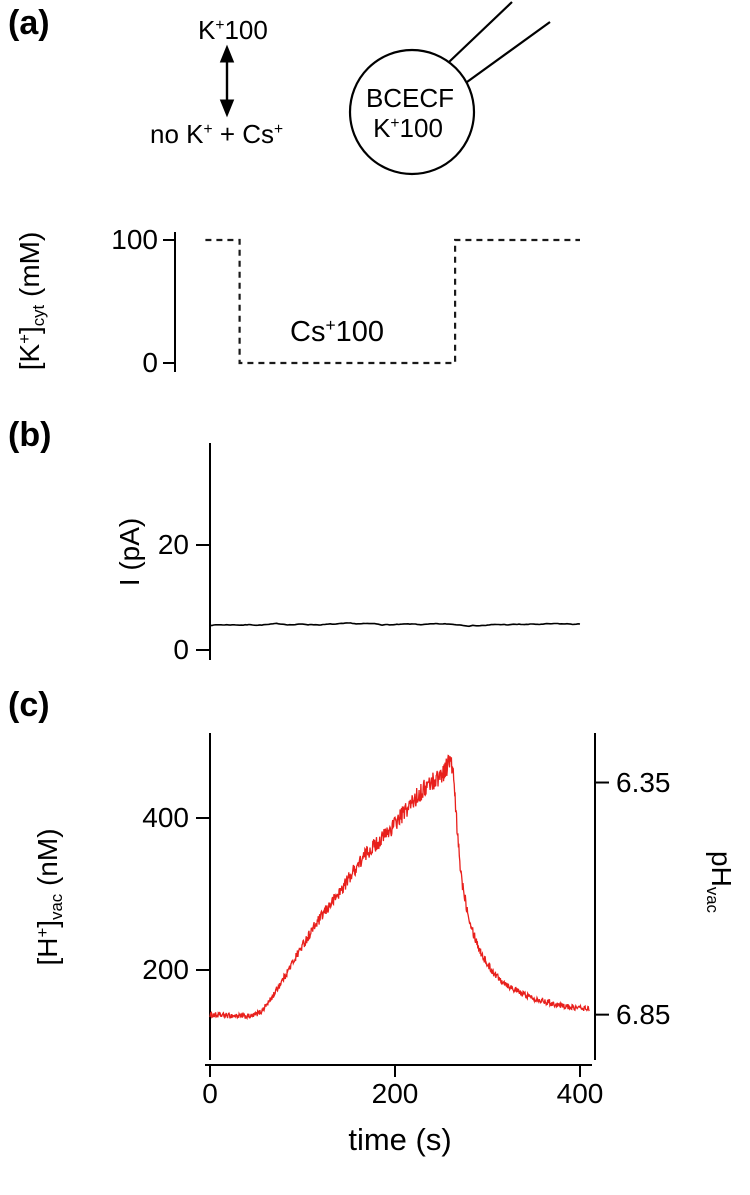 Image resolution: width=750 pixels, height=1195 pixels. I want to click on panel-c-left-tick-label-1: 400, so click(165, 817).